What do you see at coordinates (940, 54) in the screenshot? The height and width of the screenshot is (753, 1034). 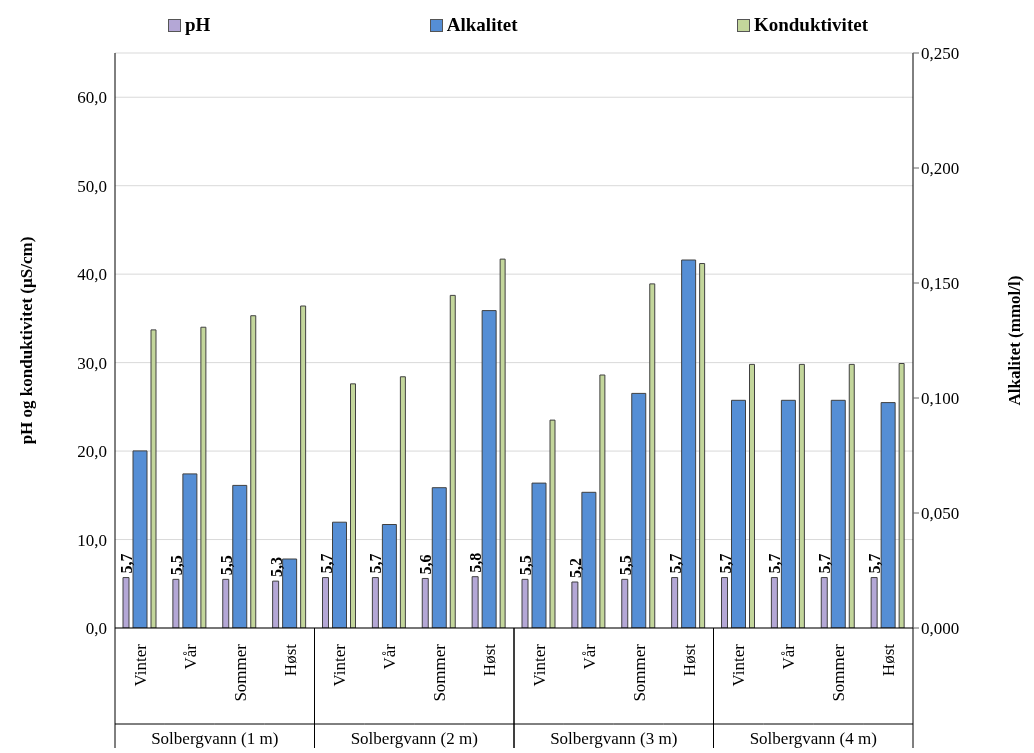 I see `y2-tick-label: 0,250` at bounding box center [940, 54].